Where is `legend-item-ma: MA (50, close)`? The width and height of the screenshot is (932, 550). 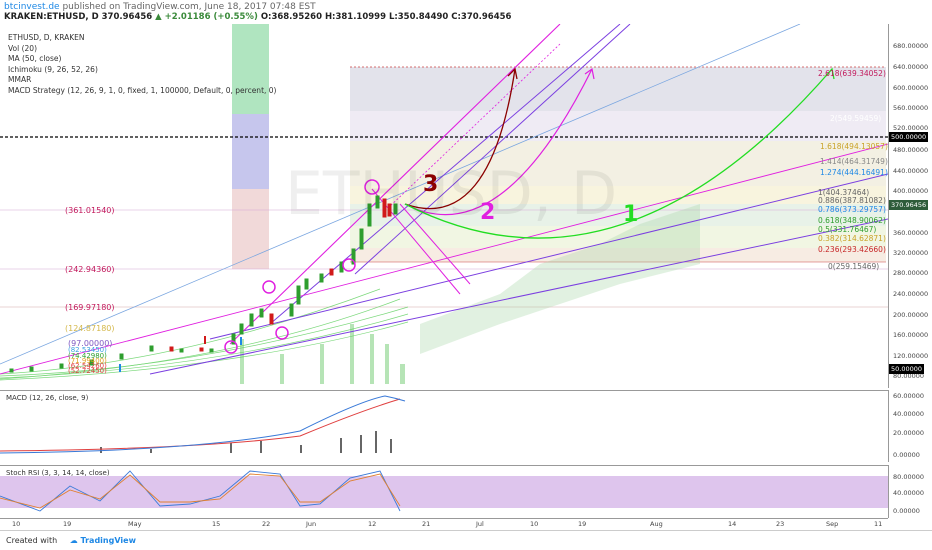 legend-item-ma: MA (50, close) is located at coordinates (35, 58).